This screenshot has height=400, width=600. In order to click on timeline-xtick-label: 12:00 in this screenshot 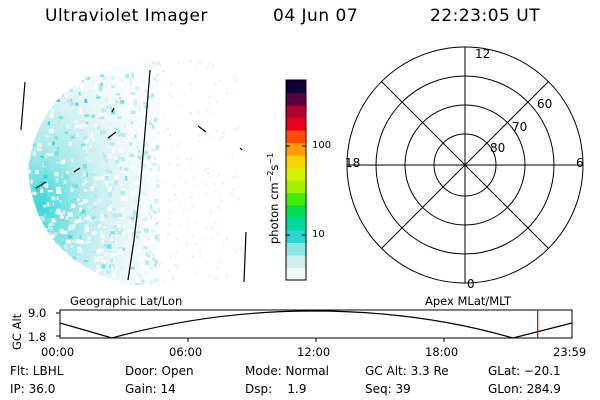, I will do `click(314, 352)`.